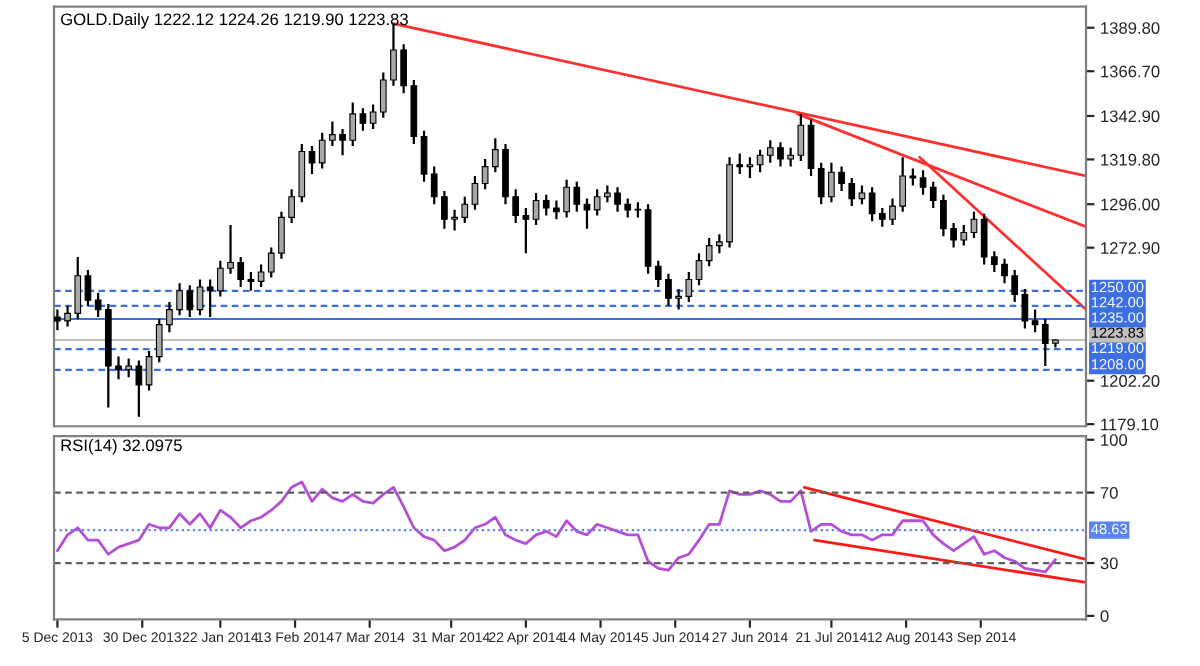 Image resolution: width=1200 pixels, height=666 pixels. I want to click on y-tick-label: 1272.90, so click(1130, 248).